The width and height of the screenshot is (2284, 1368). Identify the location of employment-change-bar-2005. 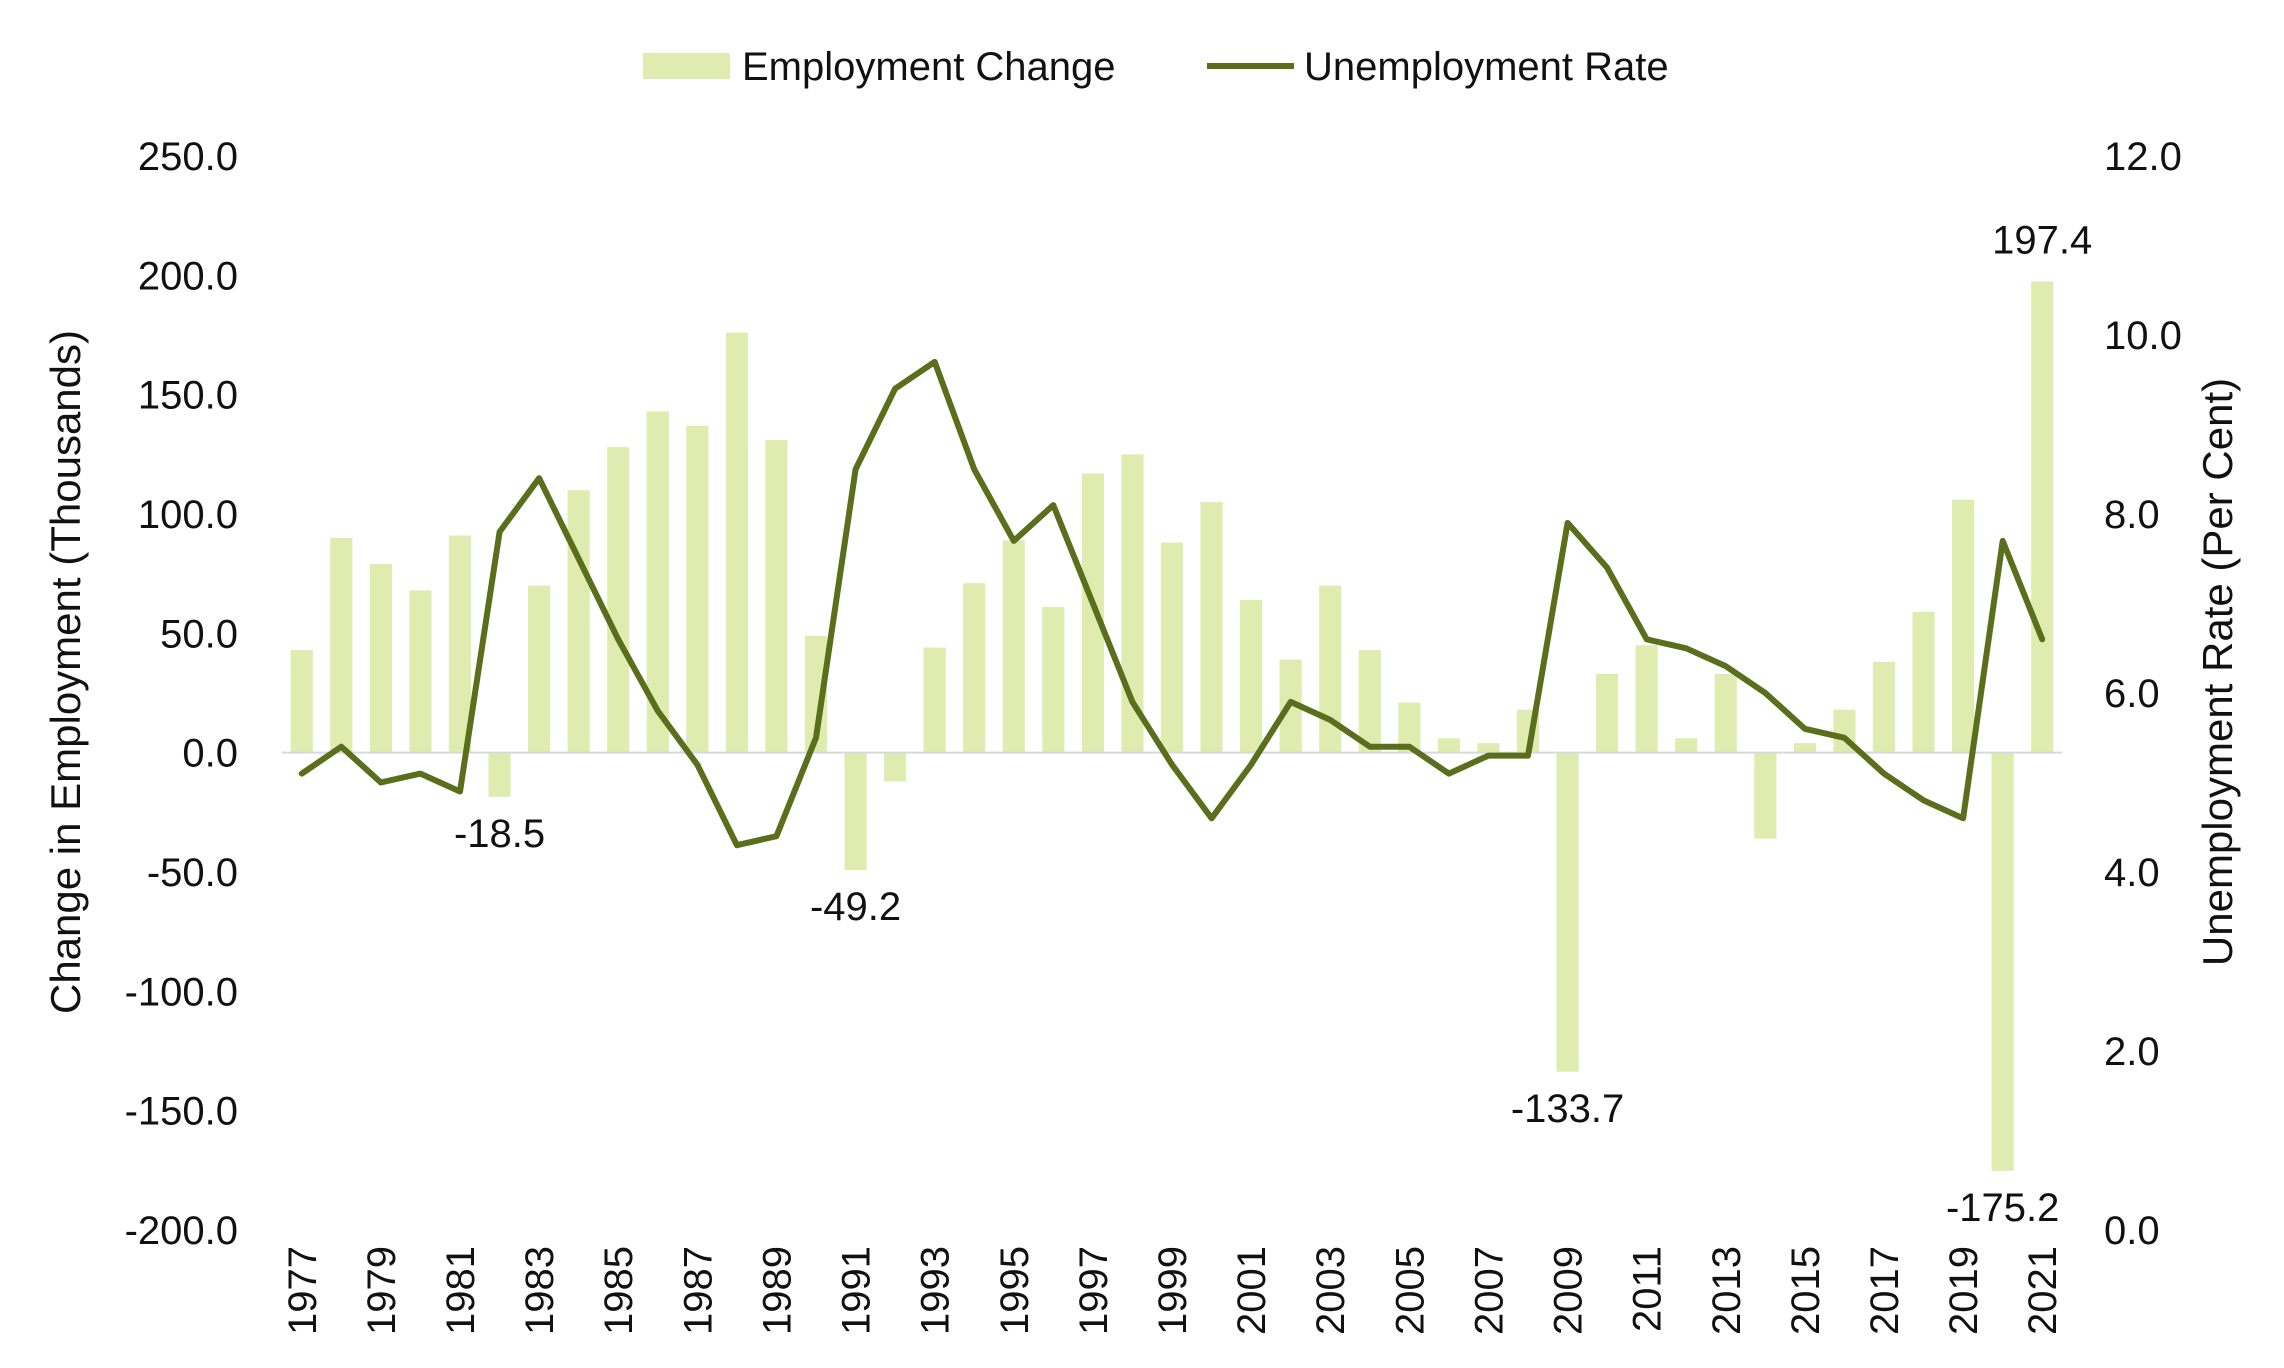
(1409, 727).